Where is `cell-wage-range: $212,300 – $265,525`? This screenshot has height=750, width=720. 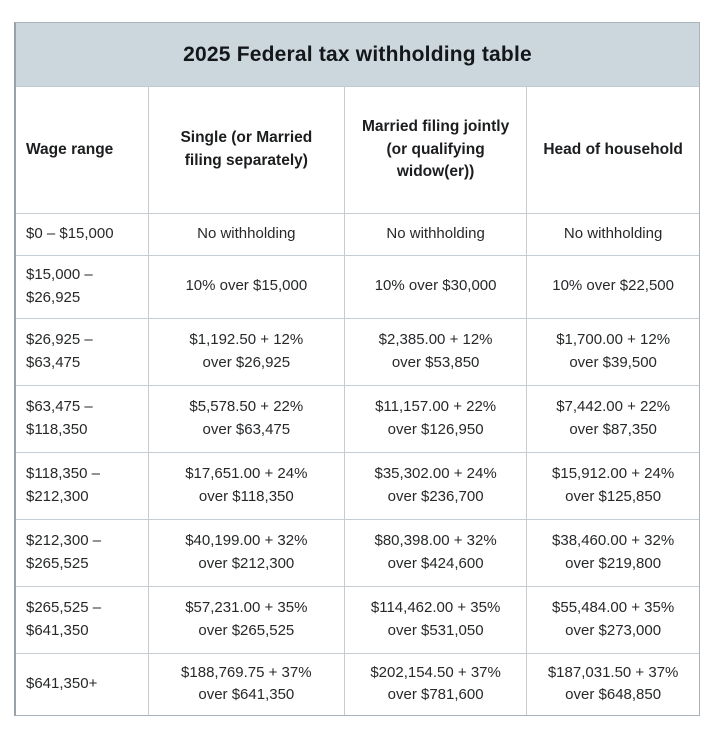 cell-wage-range: $212,300 – $265,525 is located at coordinates (82, 552).